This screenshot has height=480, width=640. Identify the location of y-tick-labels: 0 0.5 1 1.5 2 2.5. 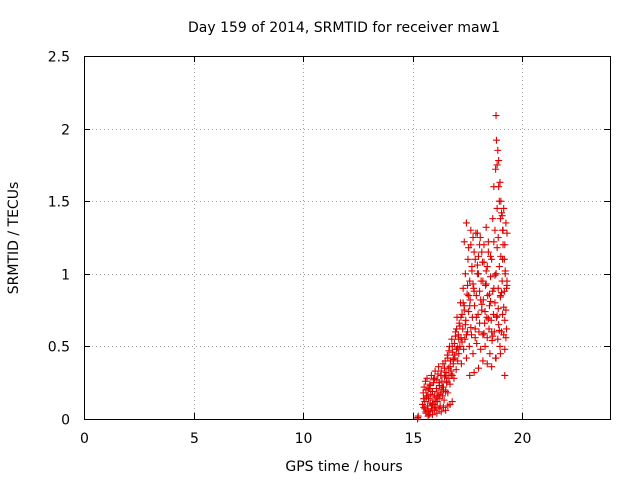
(59, 239).